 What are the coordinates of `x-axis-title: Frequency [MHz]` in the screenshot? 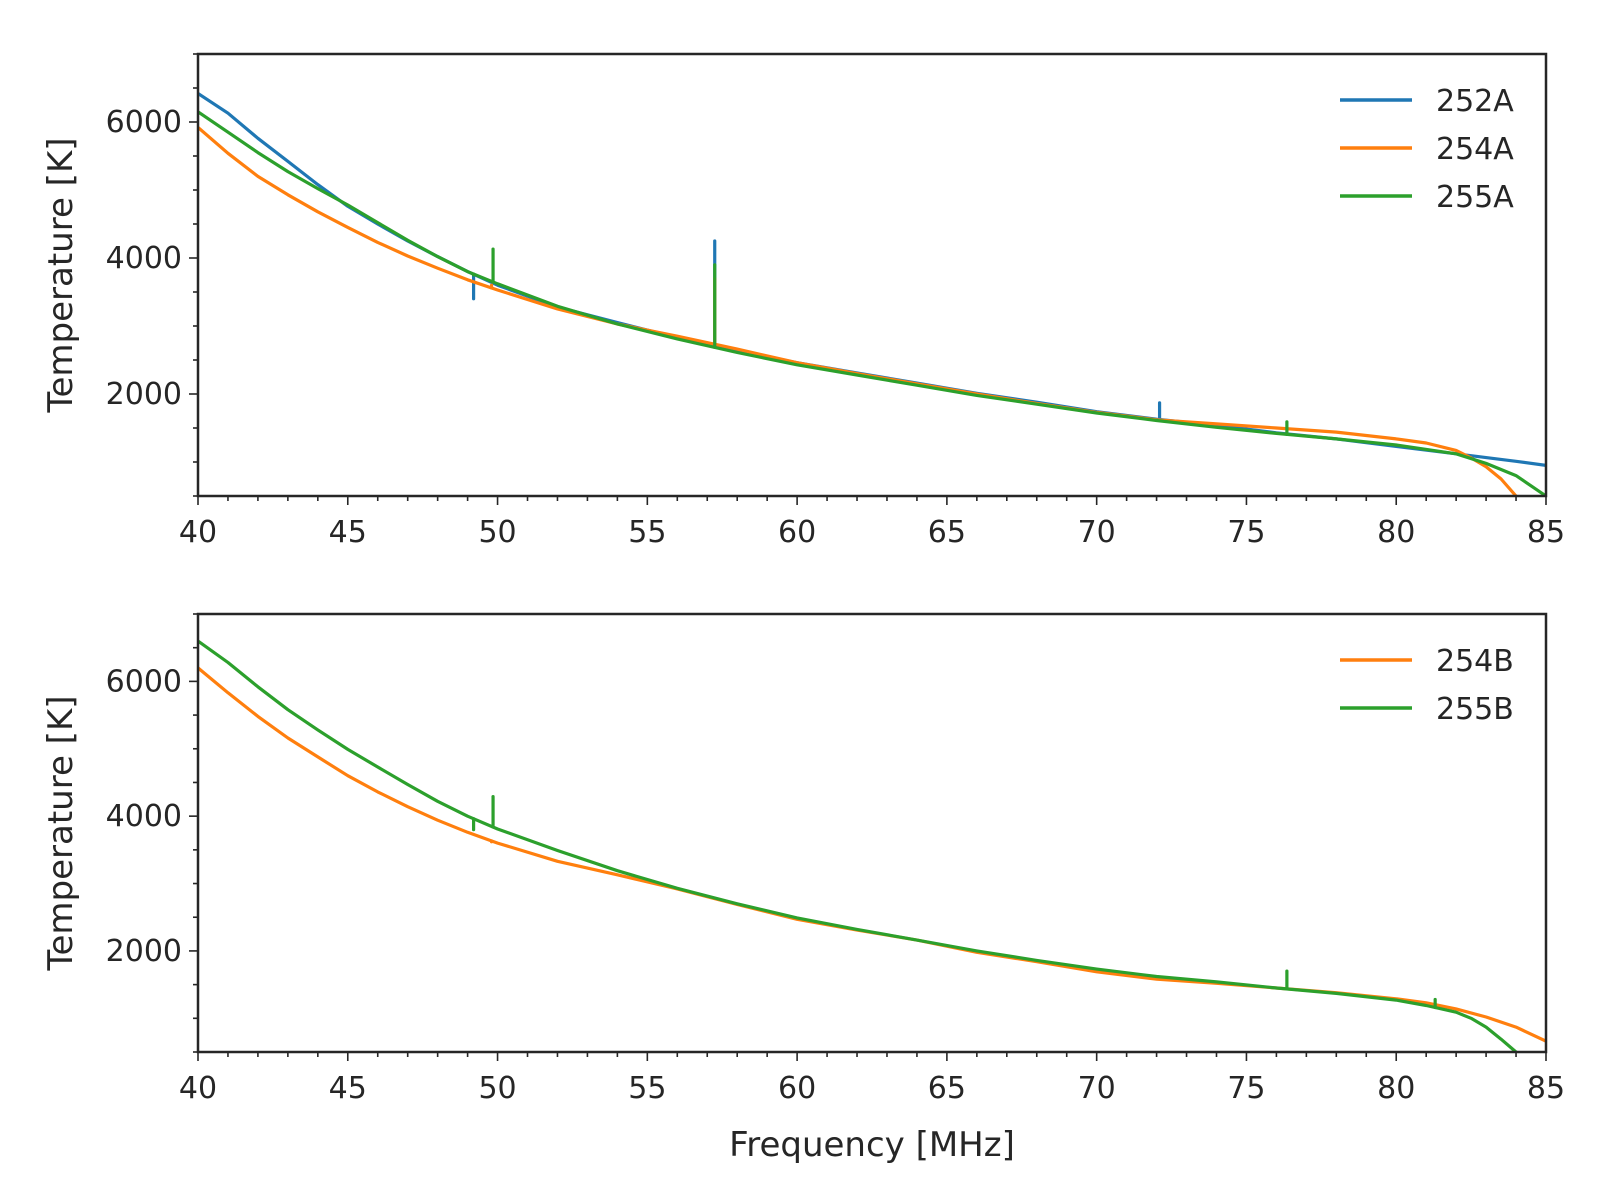 It's located at (872, 1145).